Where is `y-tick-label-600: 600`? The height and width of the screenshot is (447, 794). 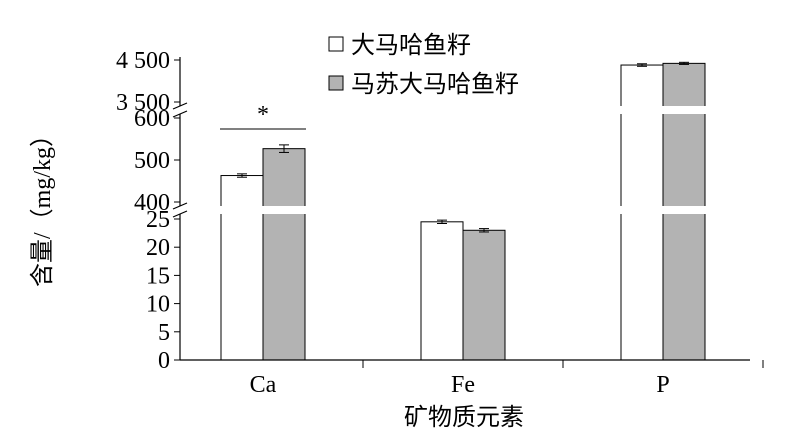 y-tick-label-600: 600 is located at coordinates (152, 119).